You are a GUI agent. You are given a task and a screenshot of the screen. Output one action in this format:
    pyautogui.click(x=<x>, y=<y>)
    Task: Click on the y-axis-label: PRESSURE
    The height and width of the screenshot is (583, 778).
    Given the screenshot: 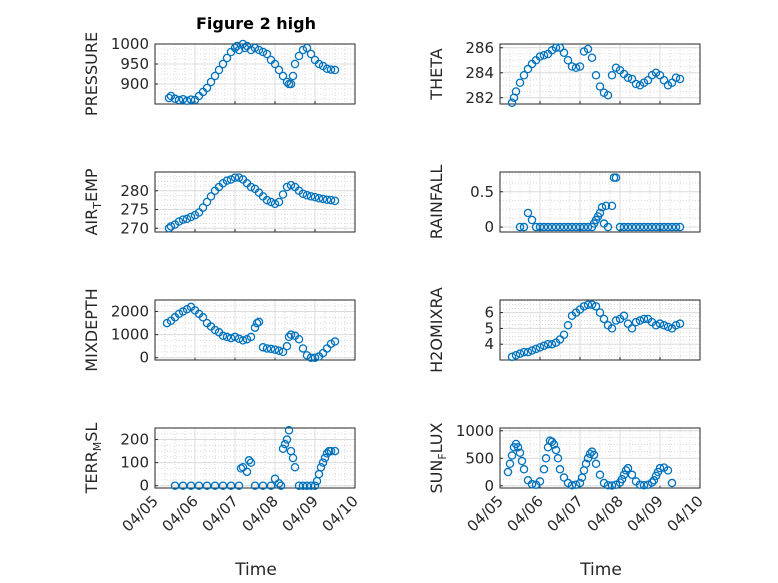 What is the action you would take?
    pyautogui.click(x=91, y=74)
    